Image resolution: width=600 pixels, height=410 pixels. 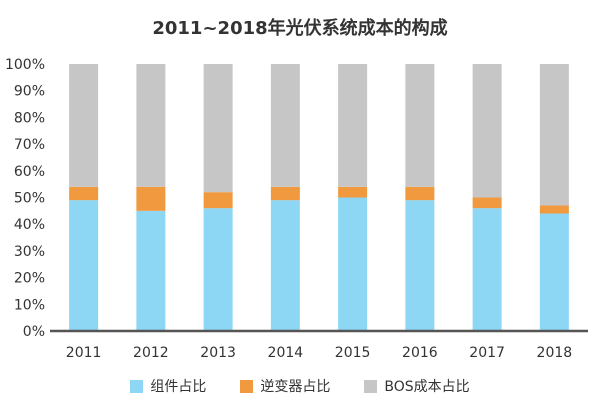 What do you see at coordinates (29, 225) in the screenshot?
I see `y-tick-label: 40%` at bounding box center [29, 225].